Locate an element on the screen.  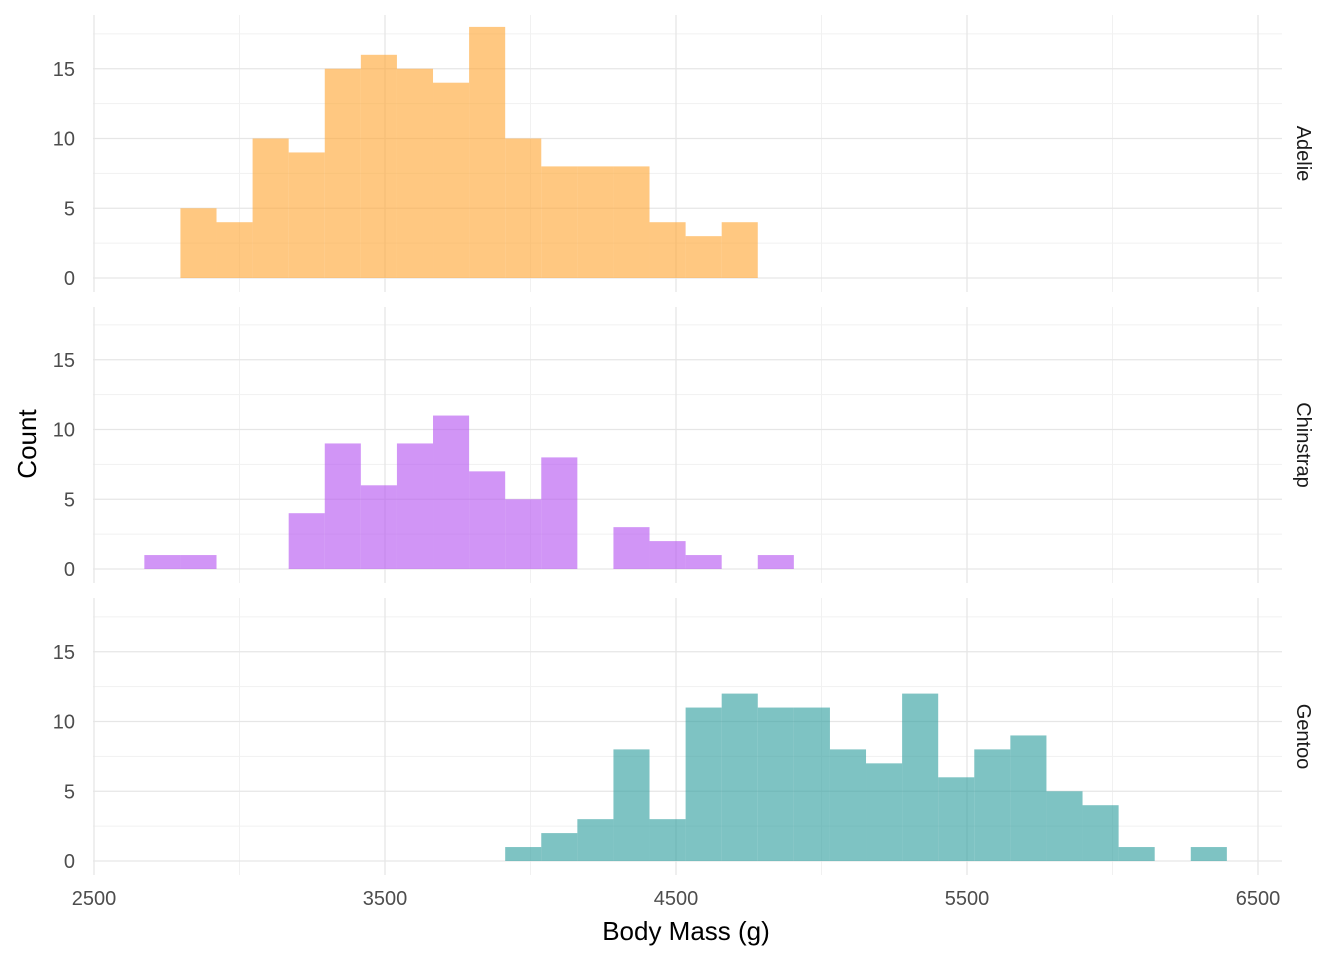
x-tick-label: 4500 is located at coordinates (676, 899).